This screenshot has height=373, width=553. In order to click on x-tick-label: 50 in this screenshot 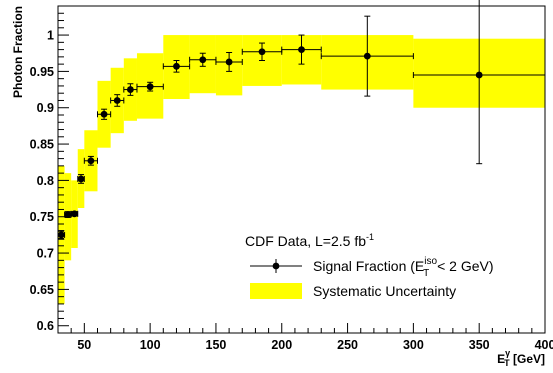, I will do `click(84, 345)`.